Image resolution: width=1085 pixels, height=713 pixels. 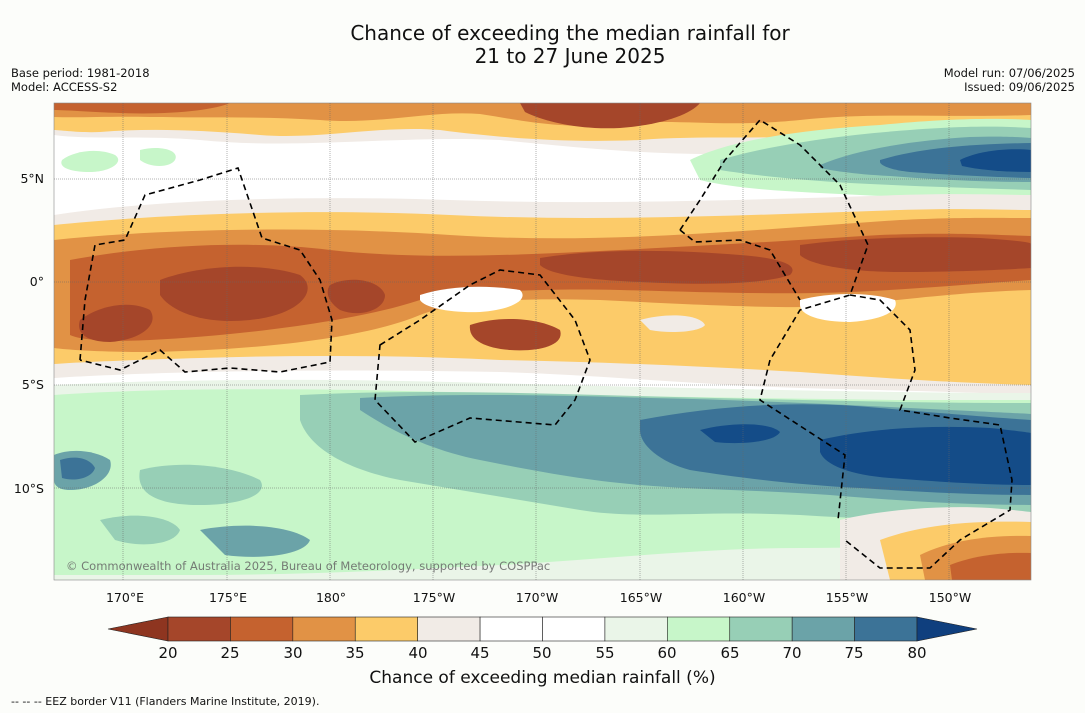 What do you see at coordinates (418, 653) in the screenshot?
I see `colorbar-tick-40: 40` at bounding box center [418, 653].